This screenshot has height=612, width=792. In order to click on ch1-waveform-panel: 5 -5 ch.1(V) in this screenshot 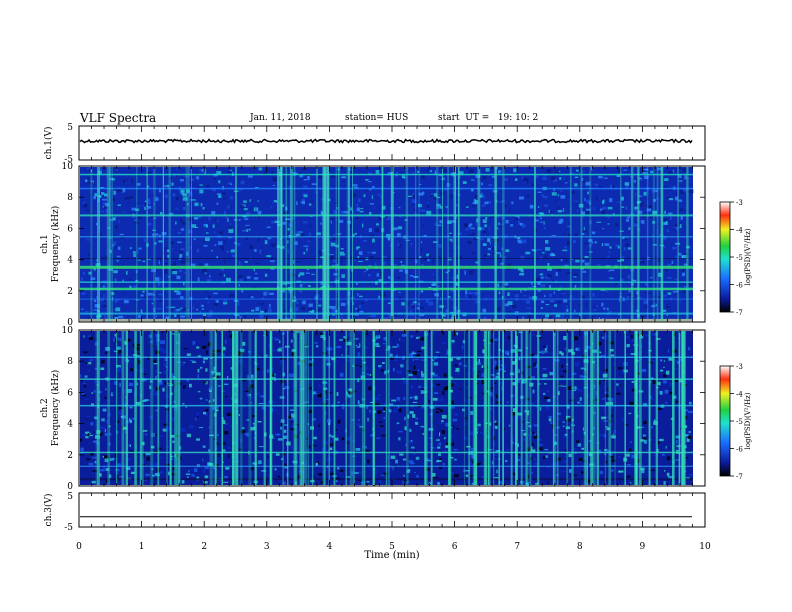, I will do `click(374, 144)`.